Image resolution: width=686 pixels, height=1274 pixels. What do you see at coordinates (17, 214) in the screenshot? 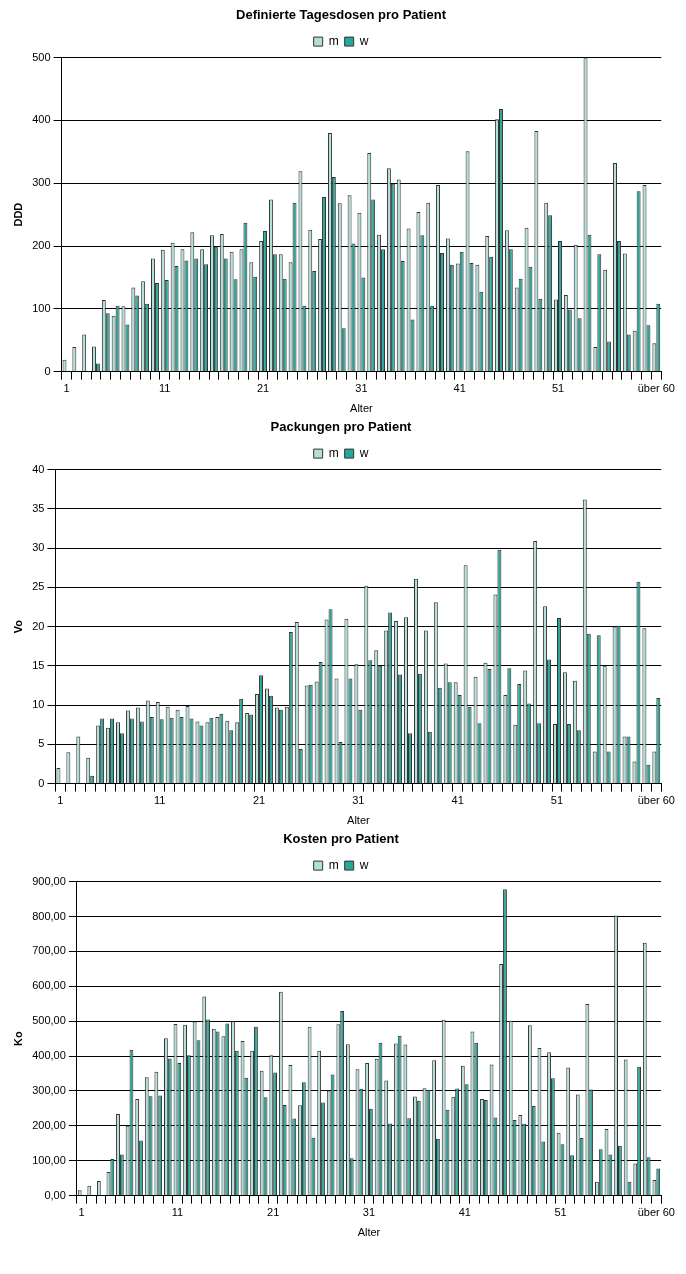
I see `y-axis-title: DDD` at bounding box center [17, 214].